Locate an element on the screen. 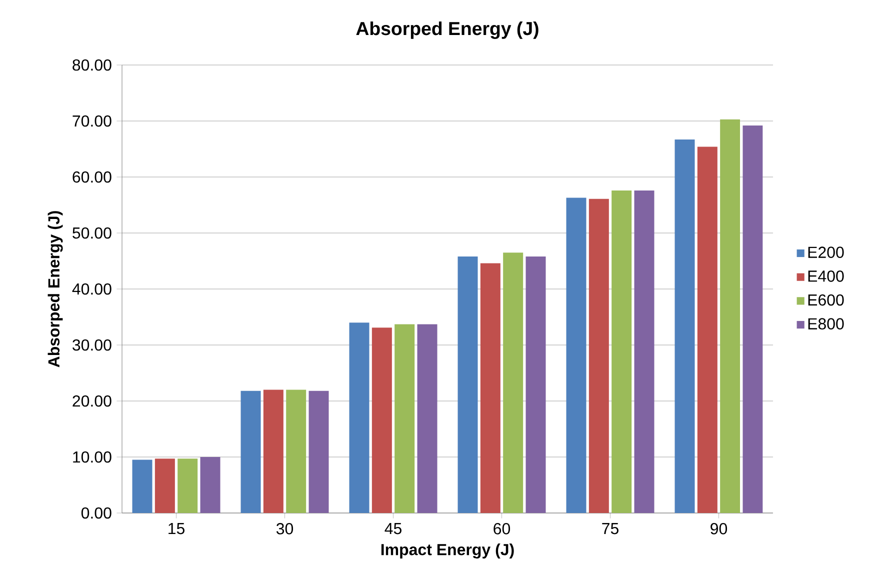 This screenshot has width=884, height=587. x-tick-label: 30 is located at coordinates (285, 528).